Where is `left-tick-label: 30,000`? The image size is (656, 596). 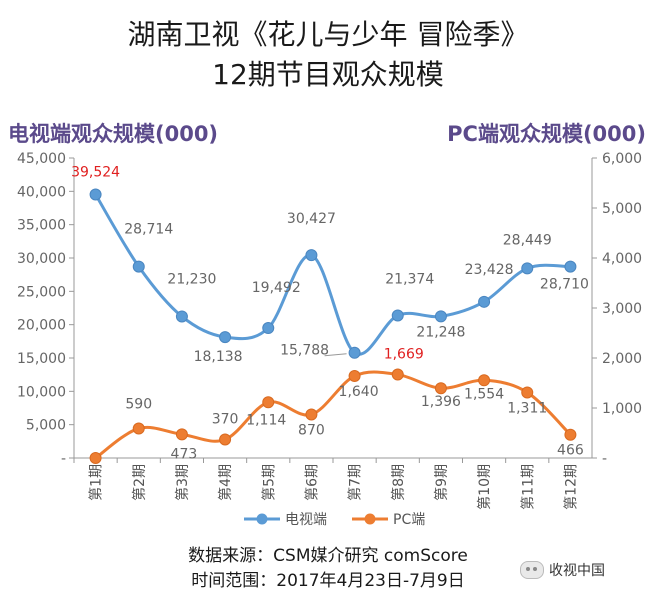
left-tick-label: 30,000 is located at coordinates (41, 259).